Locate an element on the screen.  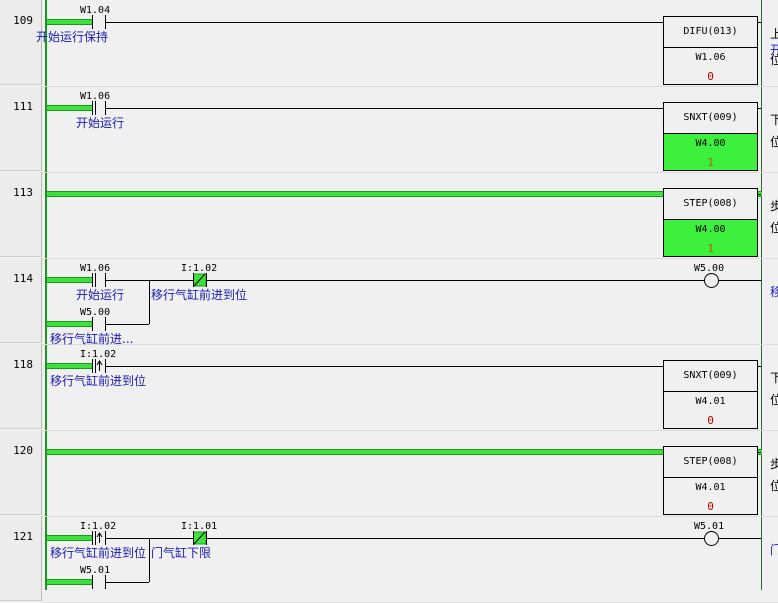
rung-109: 109 W1.04 开始运行保持 DIFU(013) W1.06 0 上开位 is located at coordinates (389, 43).